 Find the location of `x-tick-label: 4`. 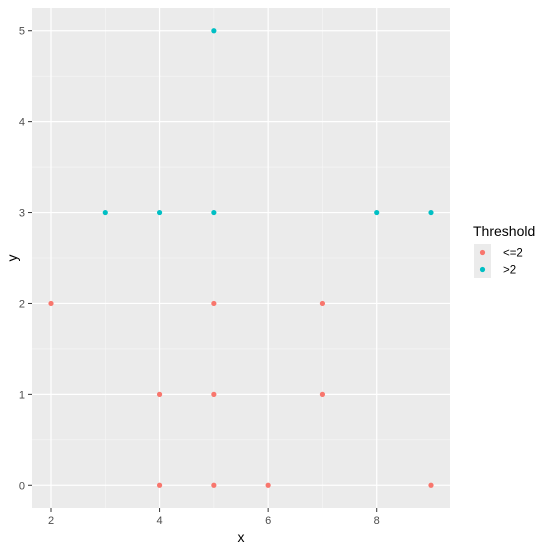

x-tick-label: 4 is located at coordinates (160, 521).